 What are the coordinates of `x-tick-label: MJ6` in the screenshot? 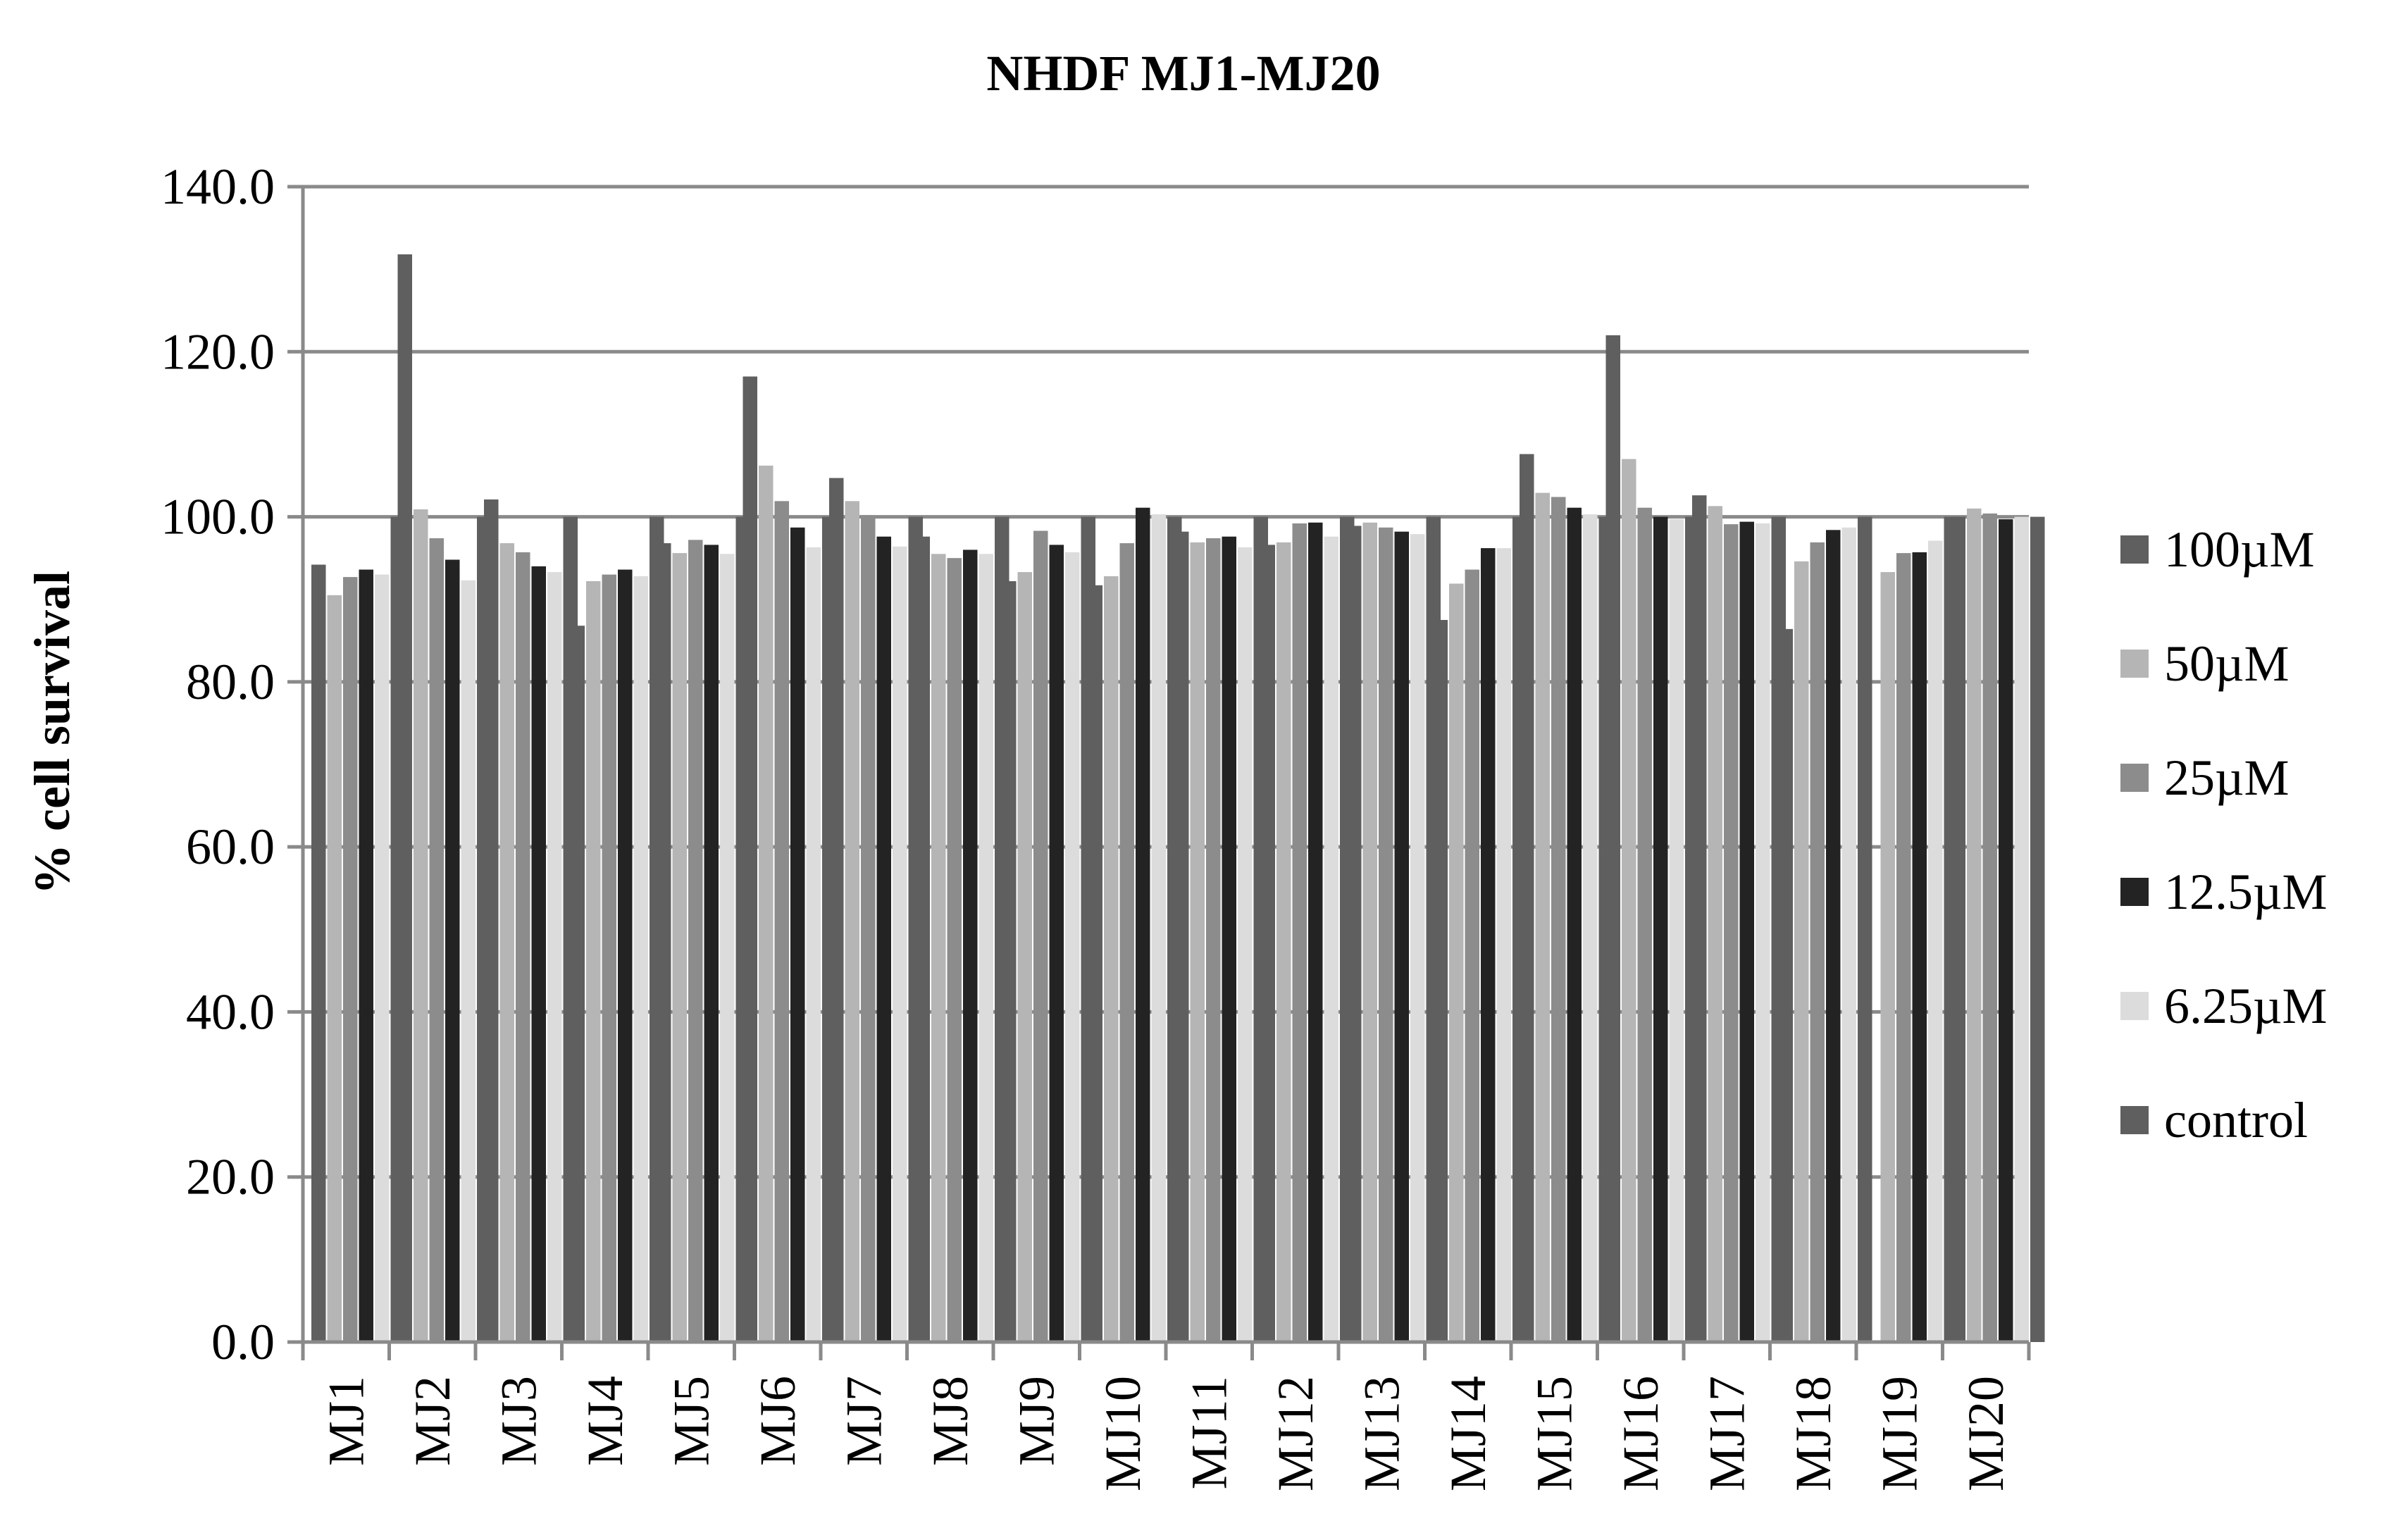 It's located at (778, 1421).